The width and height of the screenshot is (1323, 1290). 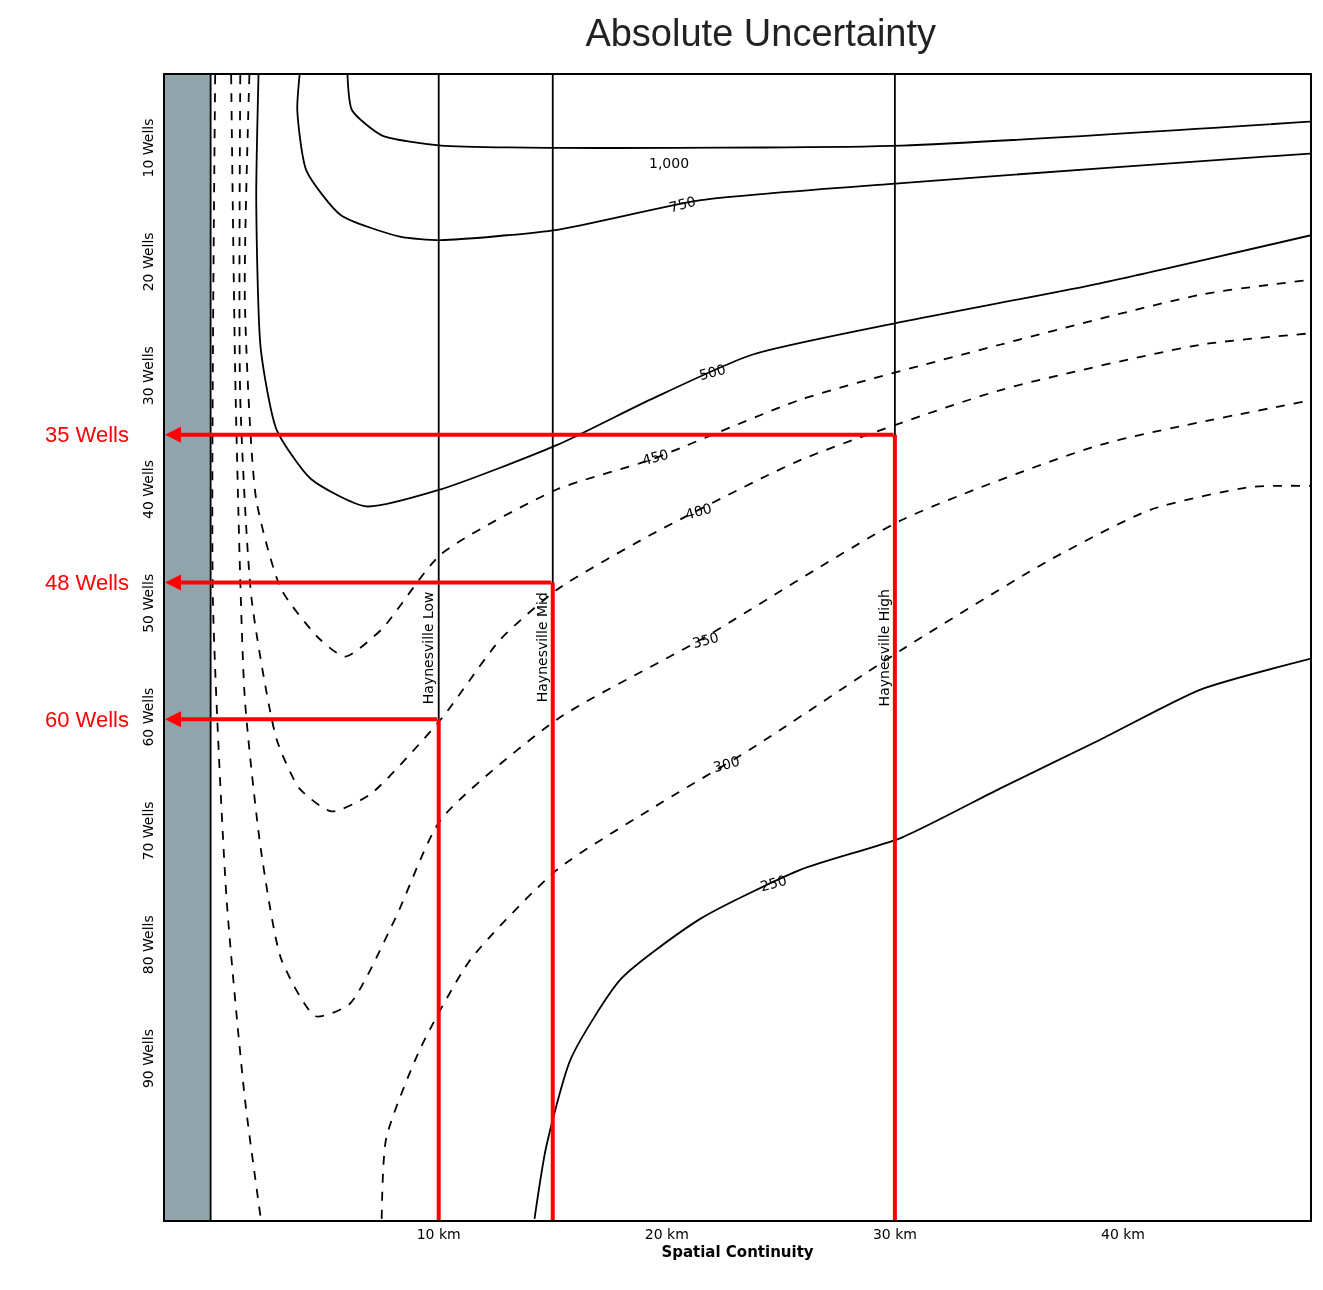 I want to click on ref-line-label: Haynesville Mid, so click(x=542, y=647).